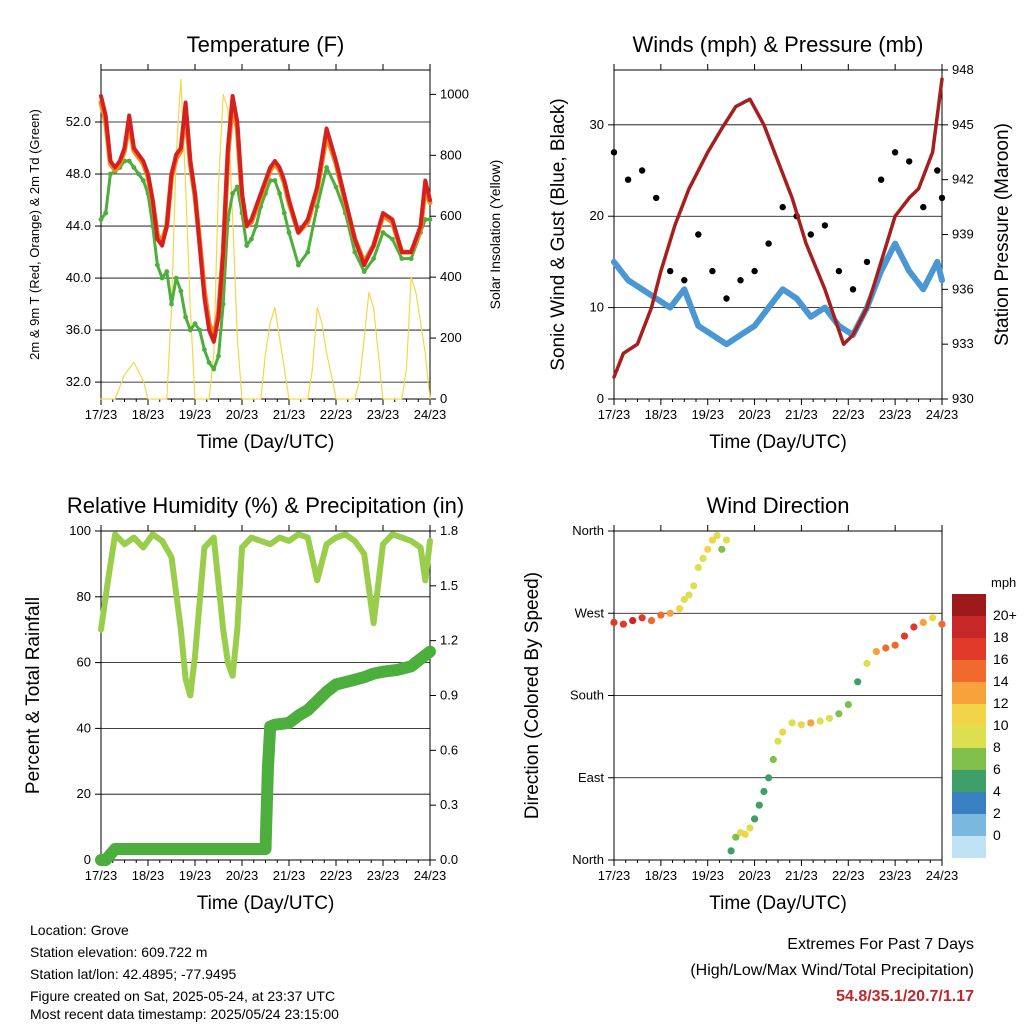 The image size is (1024, 1024). What do you see at coordinates (778, 228) in the screenshot?
I see `pressure-line` at bounding box center [778, 228].